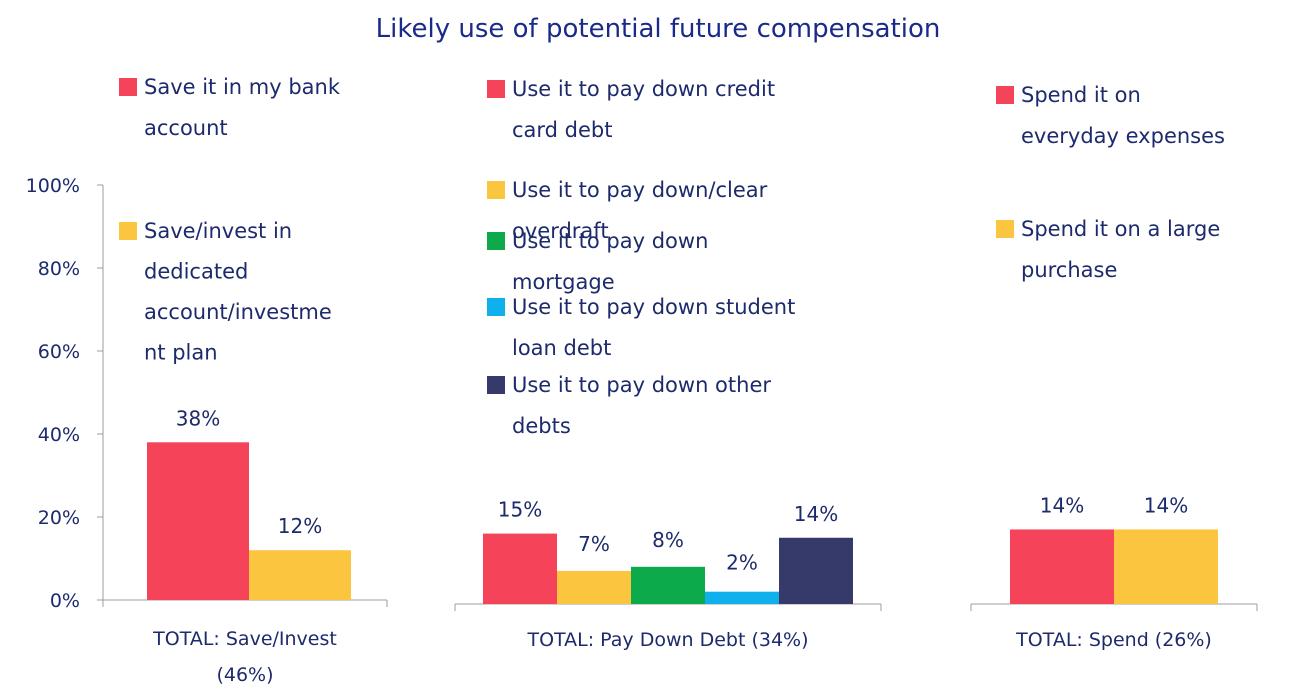  What do you see at coordinates (198, 418) in the screenshot?
I see `data-label: 38%` at bounding box center [198, 418].